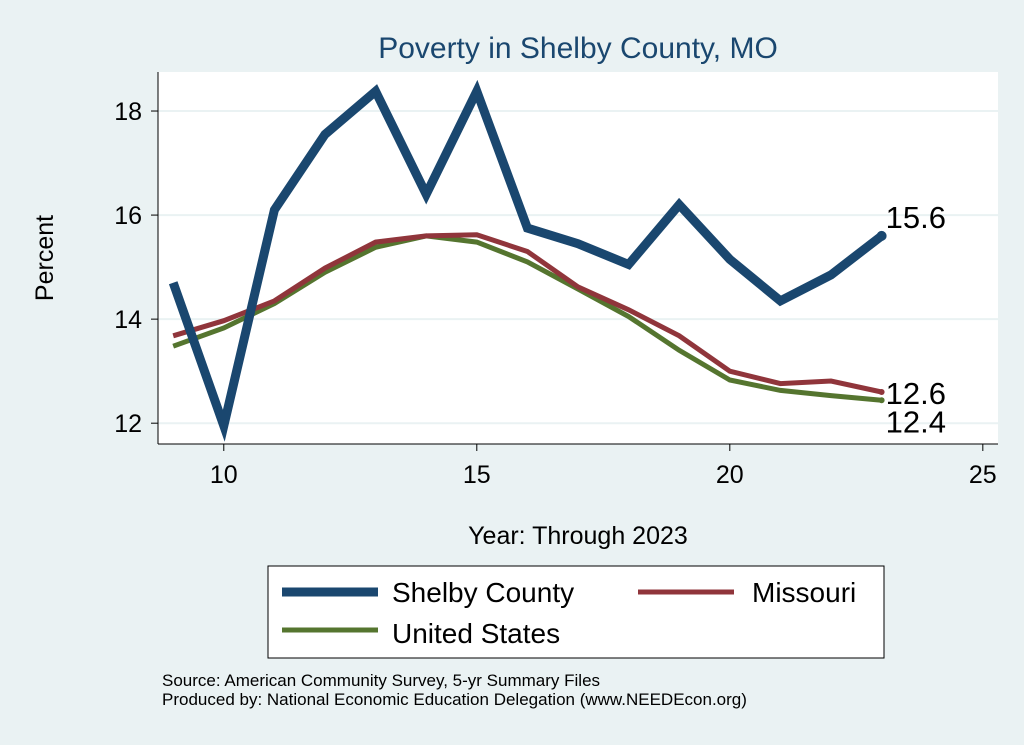 The height and width of the screenshot is (745, 1024). Describe the element at coordinates (603, 466) in the screenshot. I see `x-axis-ticks: 10 15 20 25` at that location.